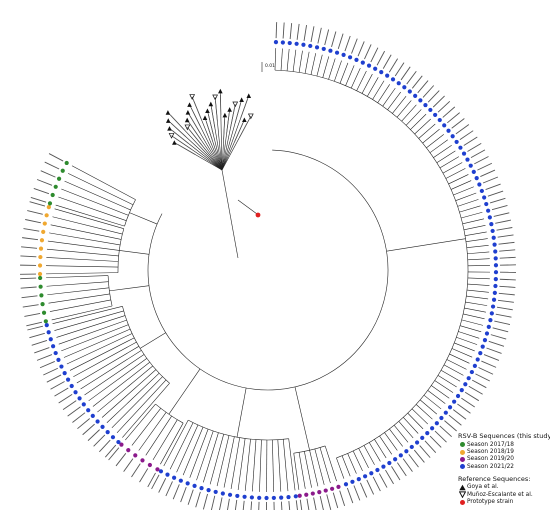  Describe the element at coordinates (503, 466) in the screenshot. I see `legend-item-season-2021-22: Season 2021/22` at that location.